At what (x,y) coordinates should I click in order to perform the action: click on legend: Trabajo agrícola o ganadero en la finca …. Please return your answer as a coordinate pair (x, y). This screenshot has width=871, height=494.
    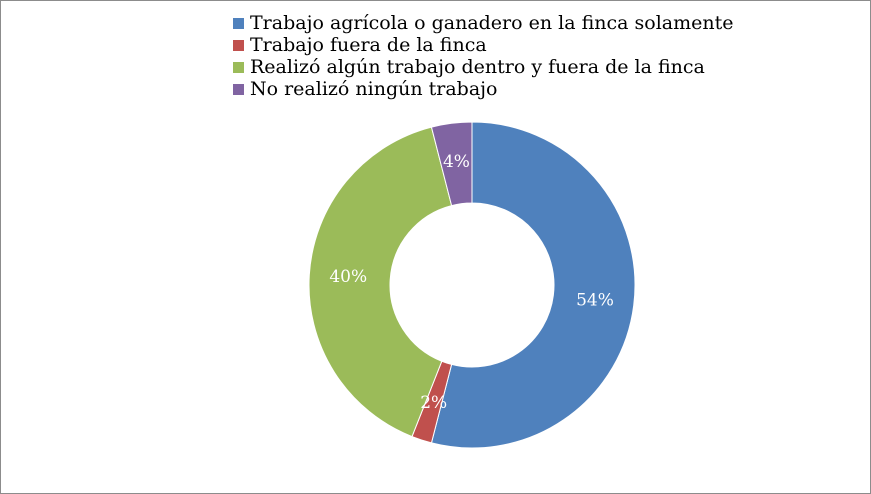
    Looking at the image, I should click on (483, 56).